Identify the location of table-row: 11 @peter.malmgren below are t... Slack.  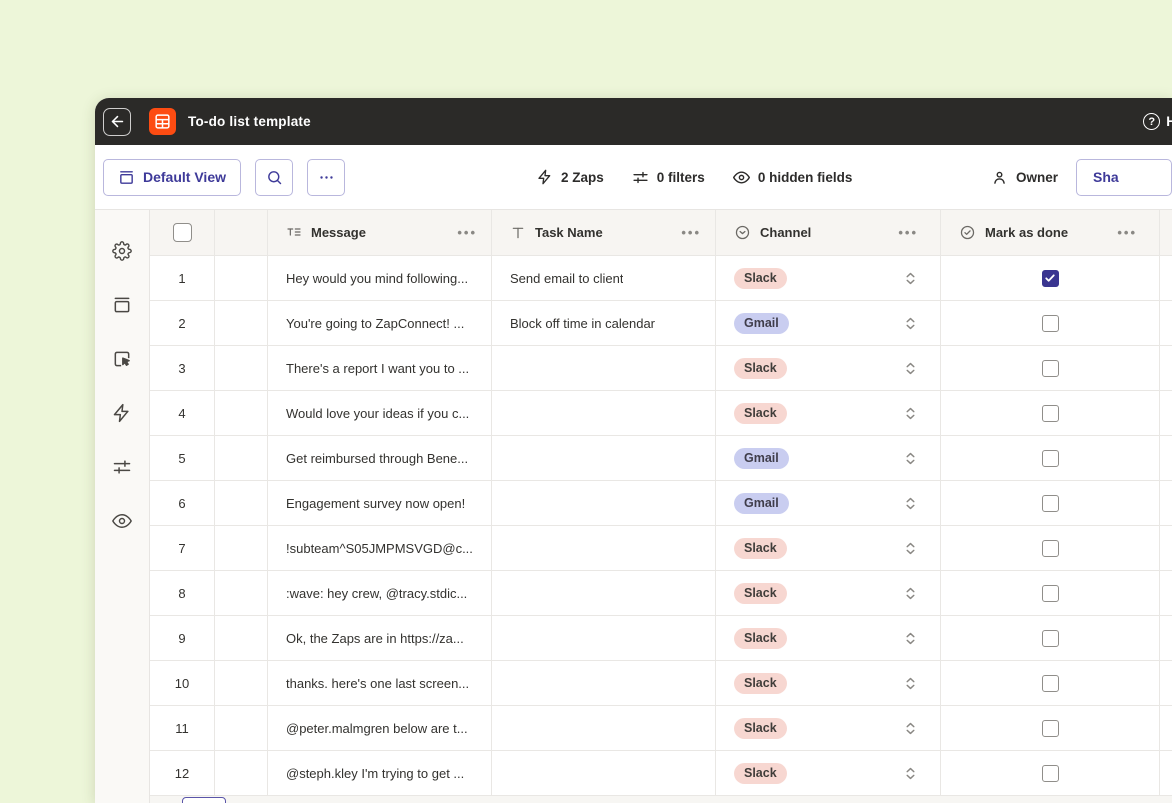
(661, 728).